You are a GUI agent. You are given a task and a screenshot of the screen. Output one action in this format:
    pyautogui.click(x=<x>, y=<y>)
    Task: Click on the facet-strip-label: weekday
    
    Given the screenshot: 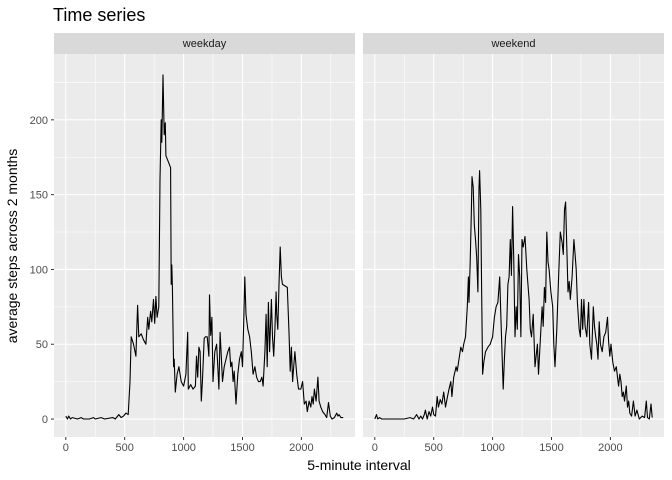 What is the action you would take?
    pyautogui.click(x=204, y=44)
    